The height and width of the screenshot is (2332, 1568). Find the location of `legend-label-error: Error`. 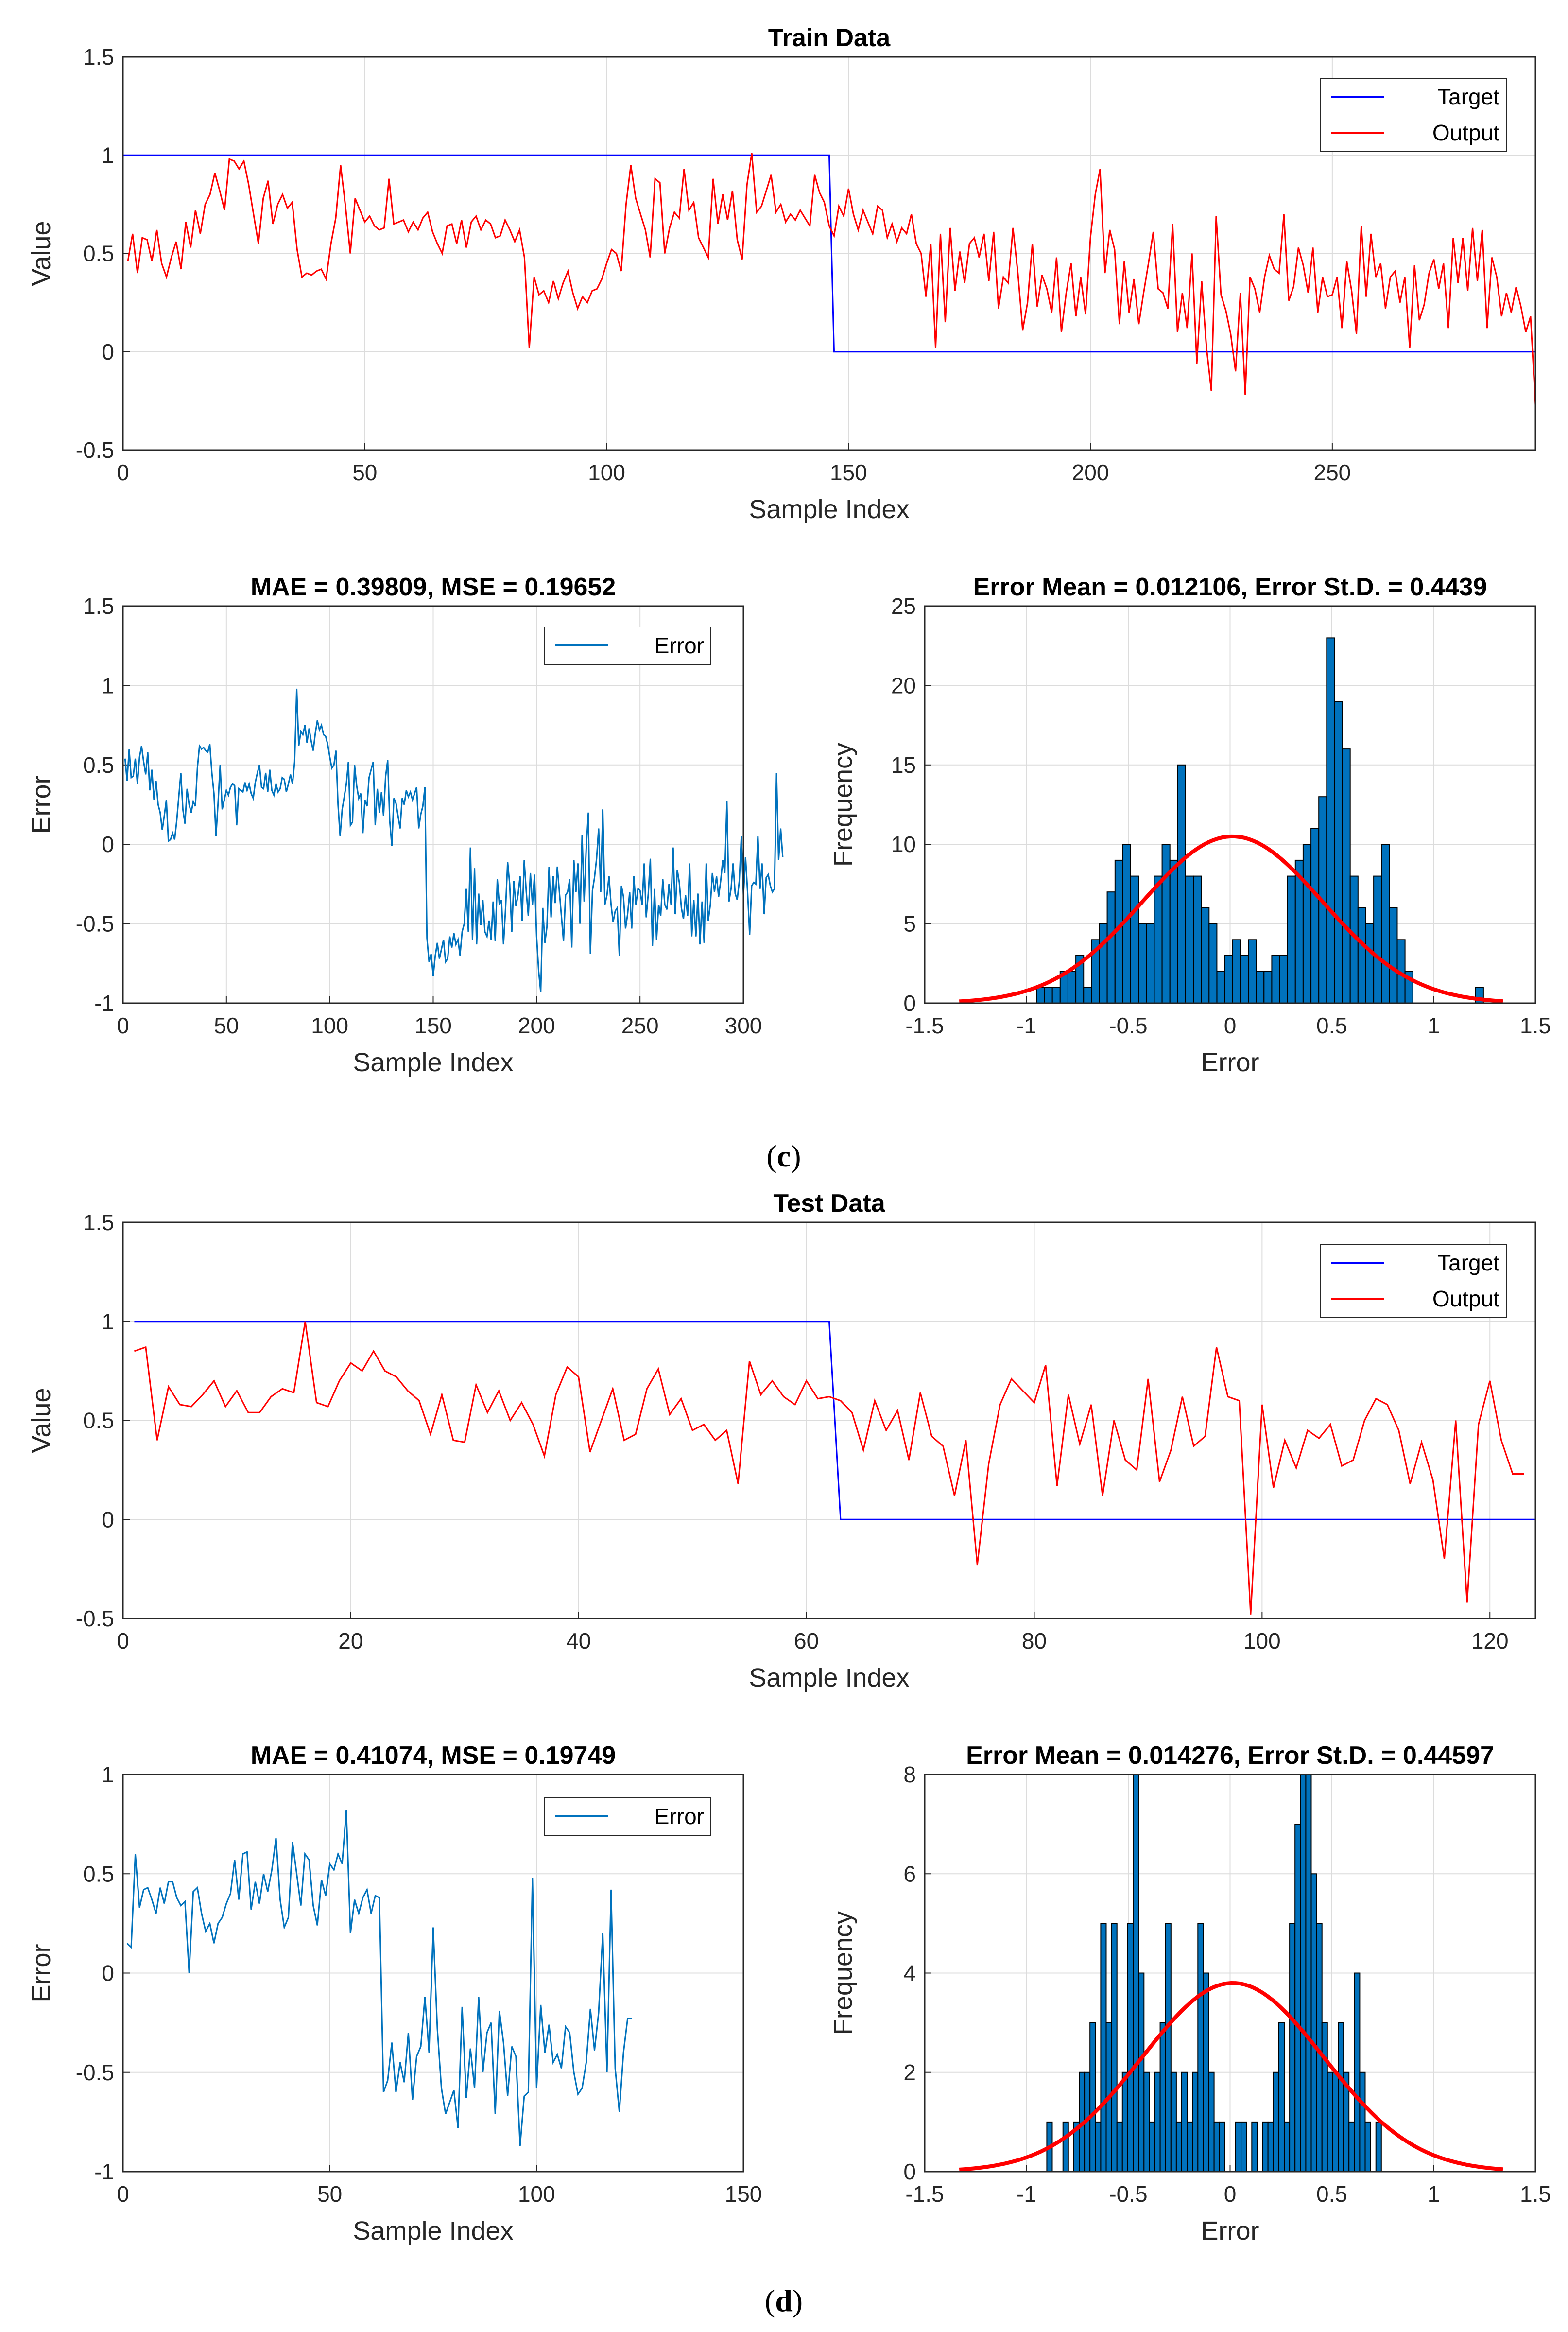

legend-label-error: Error is located at coordinates (679, 1816).